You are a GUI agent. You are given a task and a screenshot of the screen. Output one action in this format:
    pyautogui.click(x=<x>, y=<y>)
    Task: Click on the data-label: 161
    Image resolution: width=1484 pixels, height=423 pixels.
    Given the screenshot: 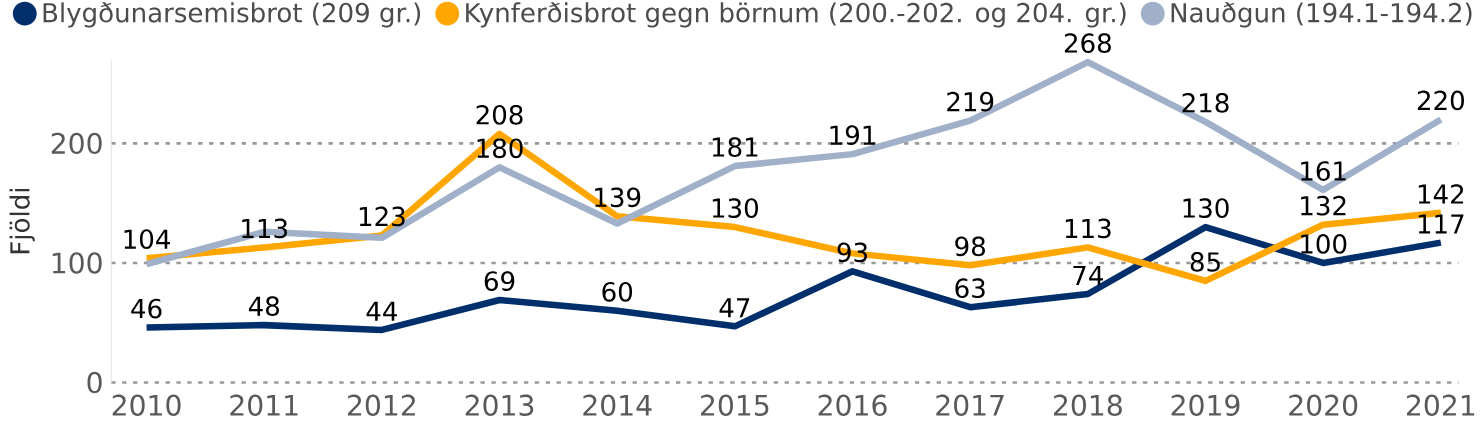 What is the action you would take?
    pyautogui.click(x=1323, y=171)
    